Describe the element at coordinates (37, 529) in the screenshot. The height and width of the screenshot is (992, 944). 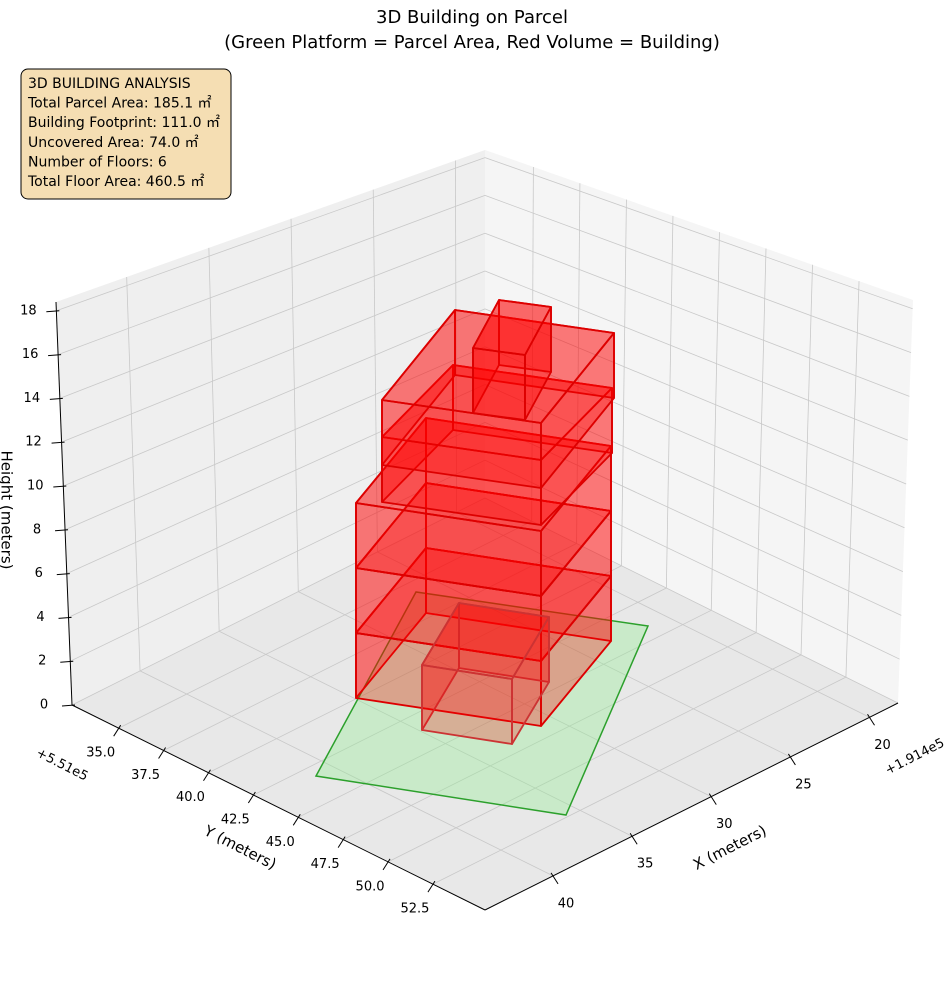
I see `z-tick-label: 8` at that location.